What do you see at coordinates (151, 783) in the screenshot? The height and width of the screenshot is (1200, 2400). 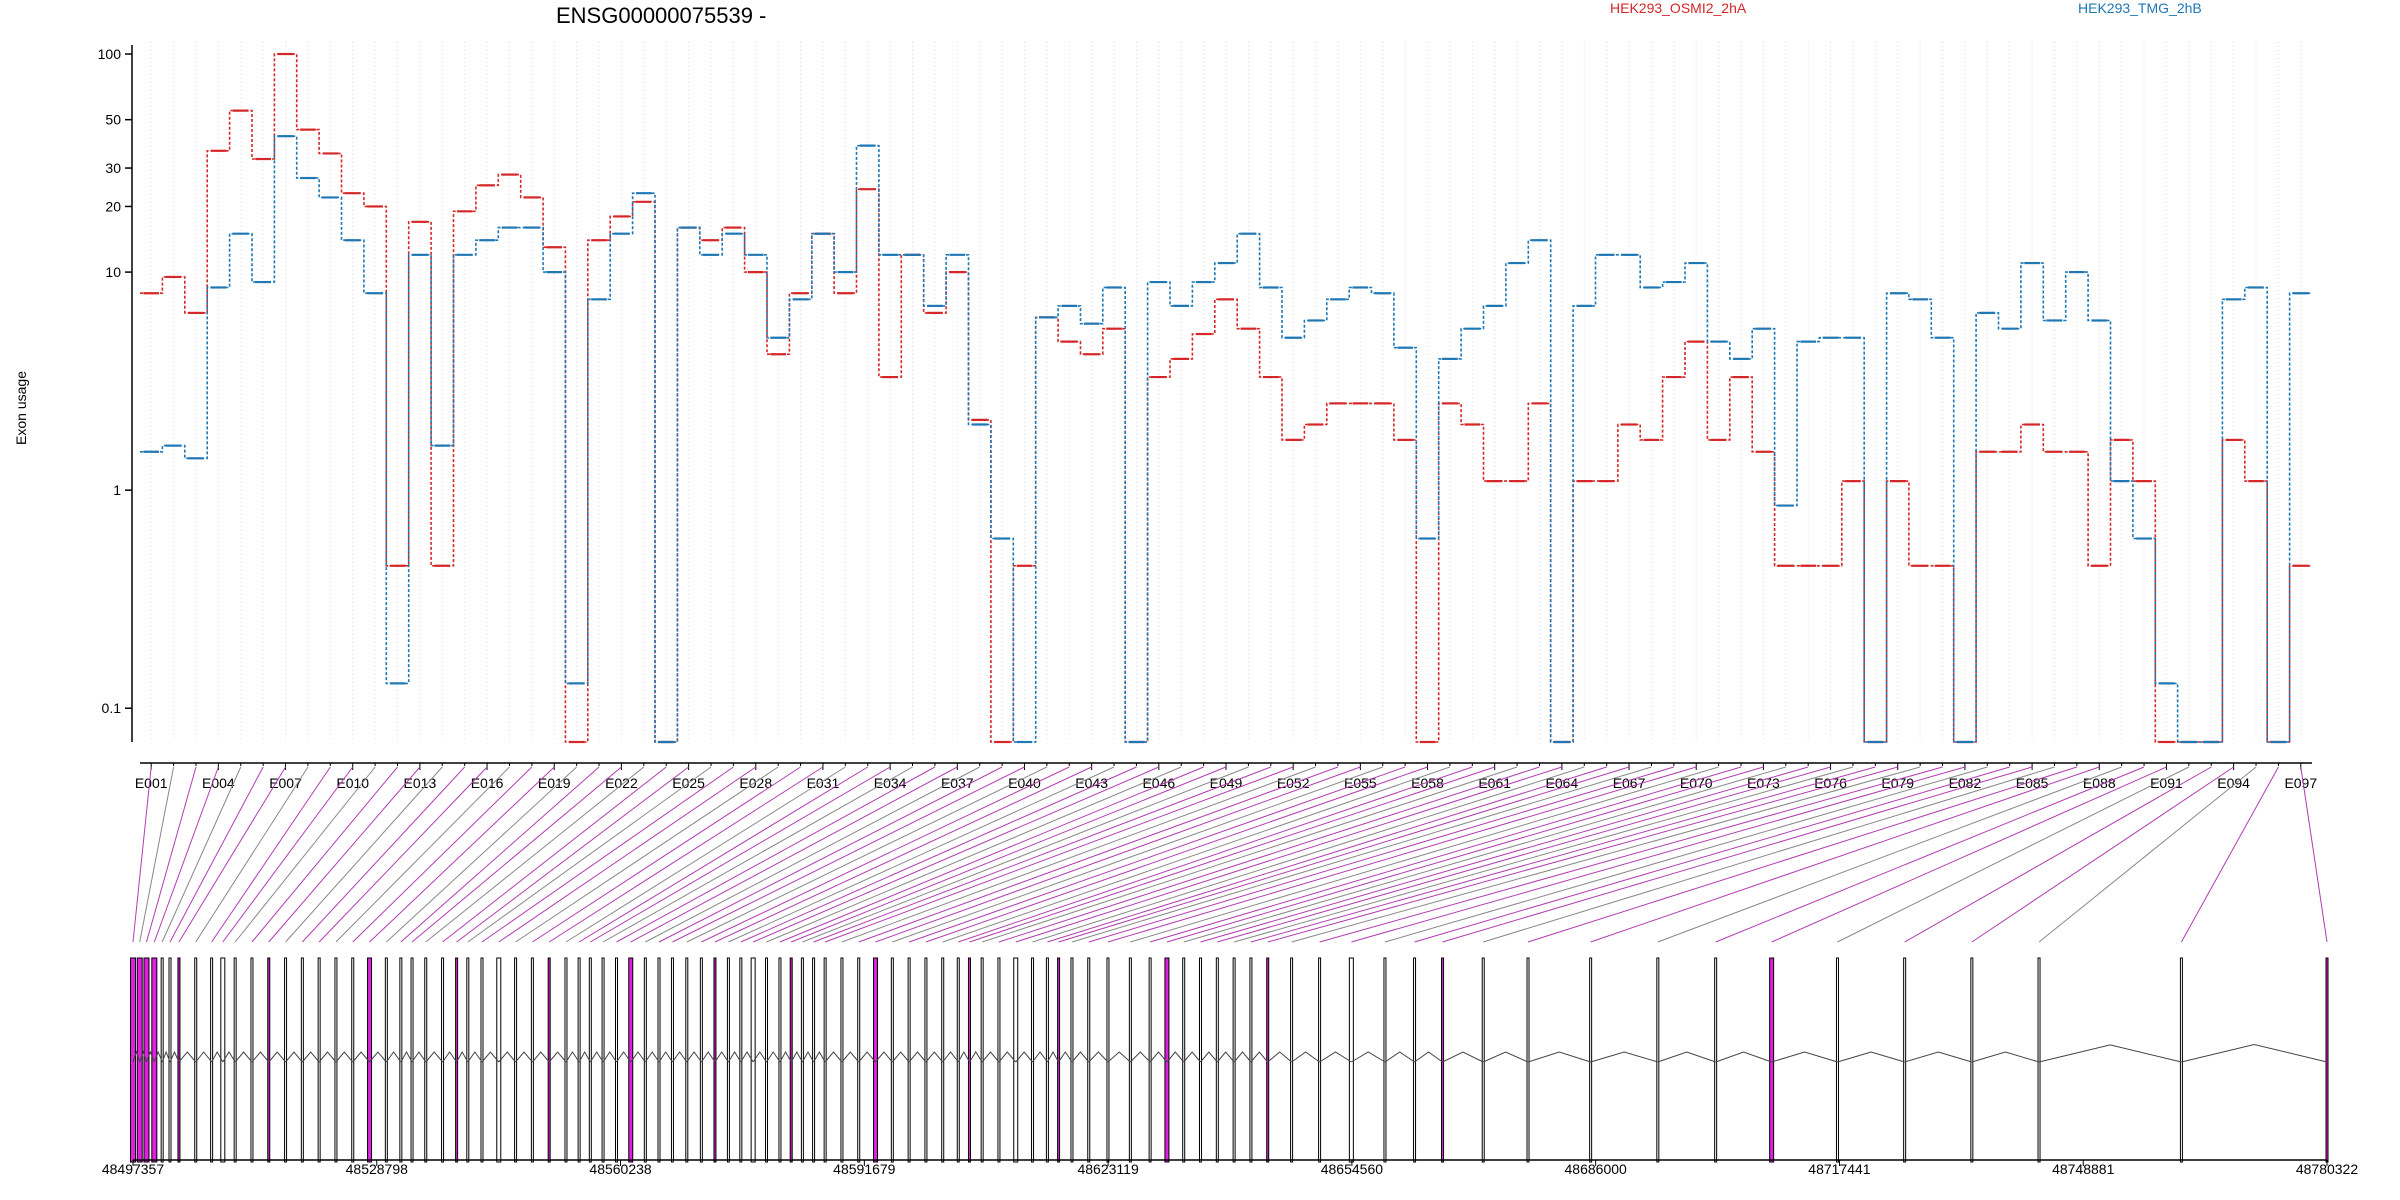 I see `x-tick-label: E001` at bounding box center [151, 783].